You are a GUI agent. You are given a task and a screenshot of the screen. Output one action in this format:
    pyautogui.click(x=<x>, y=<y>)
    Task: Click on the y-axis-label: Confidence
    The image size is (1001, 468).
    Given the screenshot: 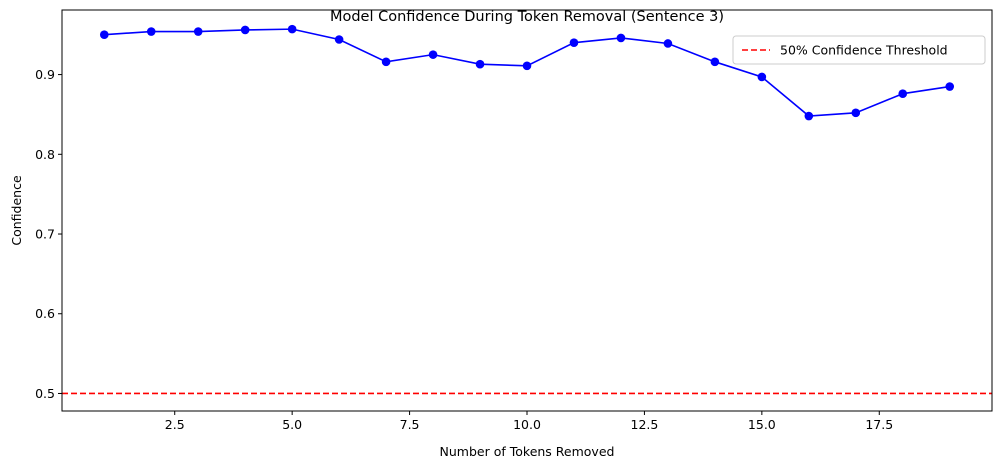 What is the action you would take?
    pyautogui.click(x=16, y=210)
    